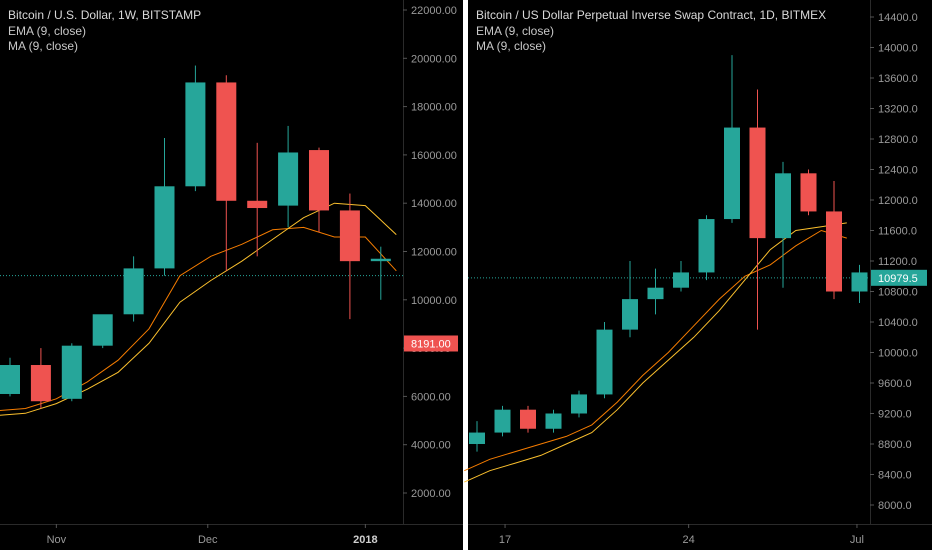 The width and height of the screenshot is (932, 550). I want to click on right-ytick-label: 11600.0, so click(897, 232).